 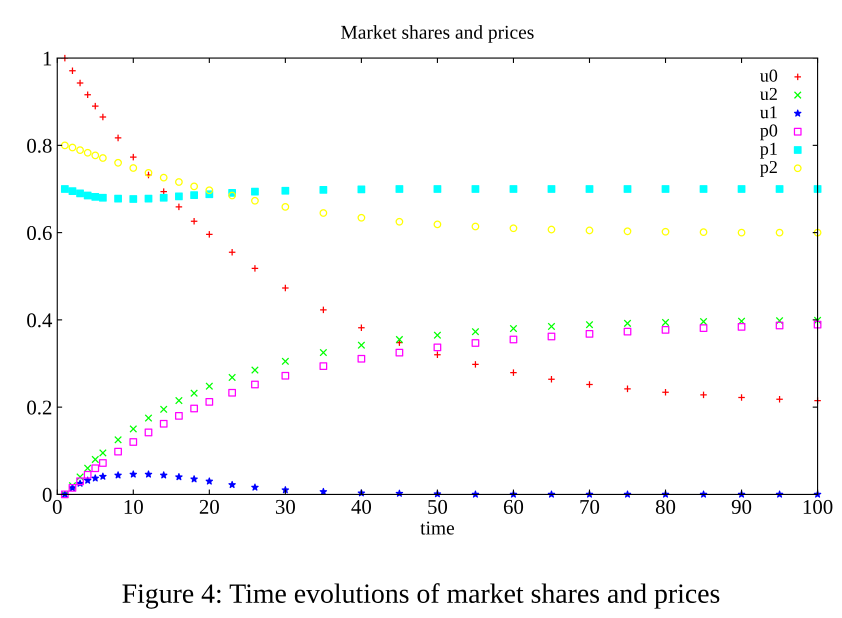 I want to click on y-tick-label: 0.6, so click(x=39, y=233).